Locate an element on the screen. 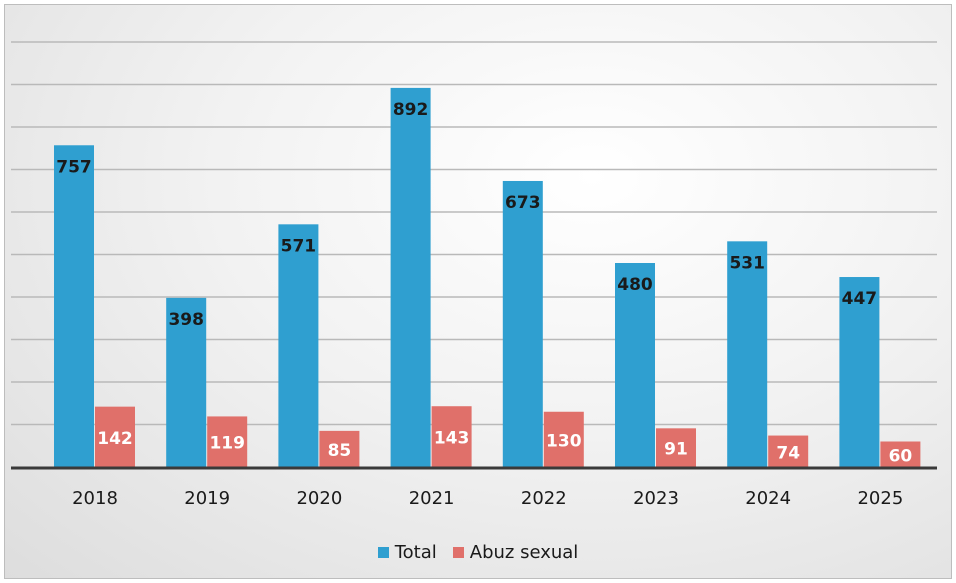  data-label-abuz-sexual: 60 is located at coordinates (901, 456).